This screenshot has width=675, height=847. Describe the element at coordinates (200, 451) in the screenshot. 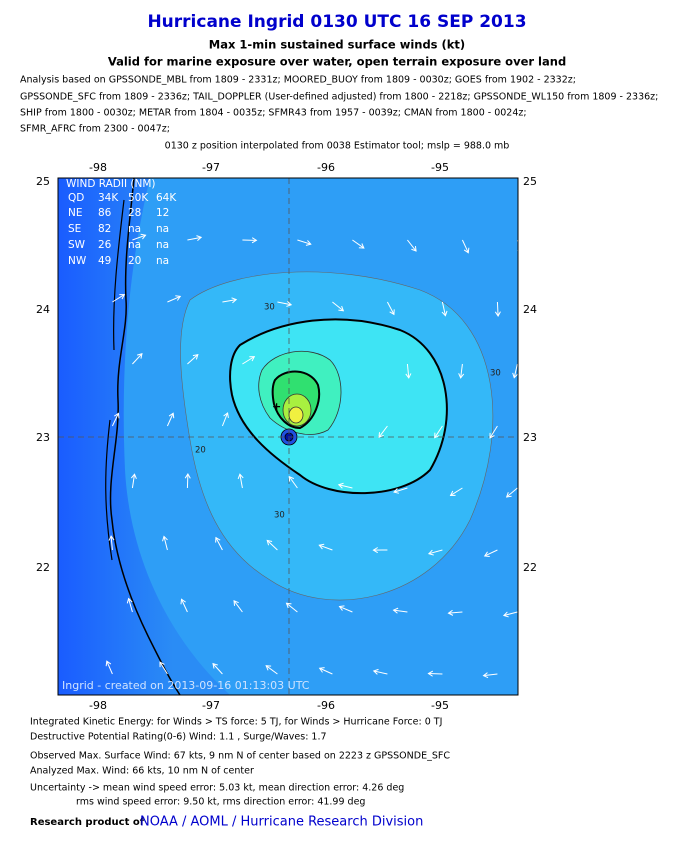

I see `contour-label: 20` at that location.